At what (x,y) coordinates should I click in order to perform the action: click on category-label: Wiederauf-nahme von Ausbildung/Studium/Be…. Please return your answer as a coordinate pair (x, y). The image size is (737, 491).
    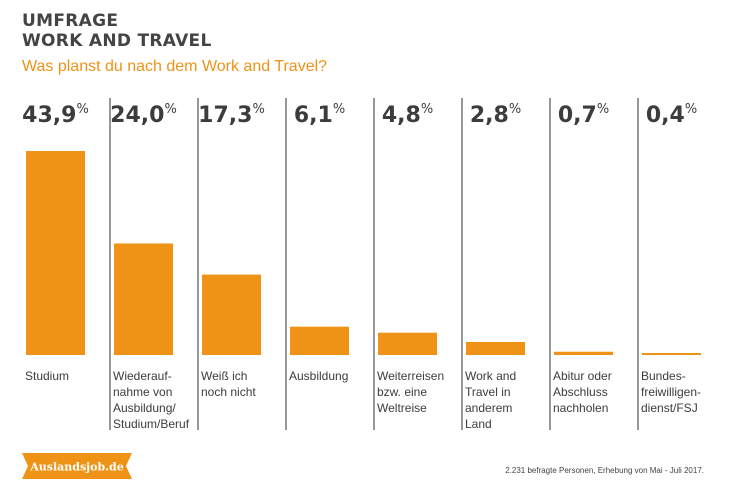
    Looking at the image, I should click on (151, 400).